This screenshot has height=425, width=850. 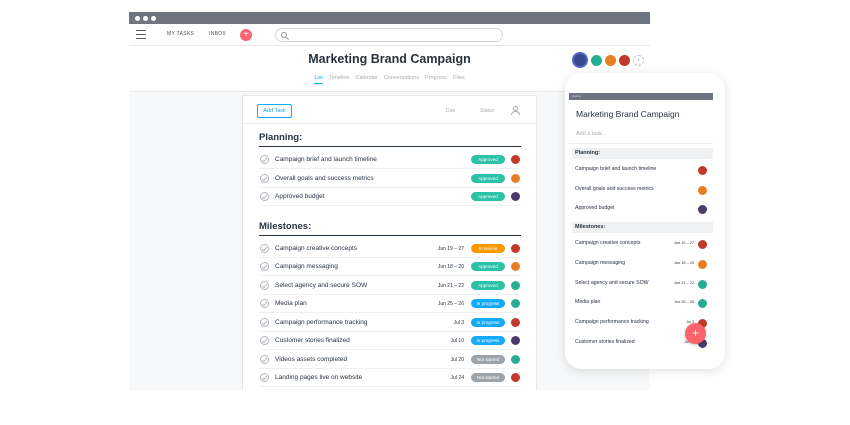 What do you see at coordinates (488, 377) in the screenshot?
I see `status-badge: Not started` at bounding box center [488, 377].